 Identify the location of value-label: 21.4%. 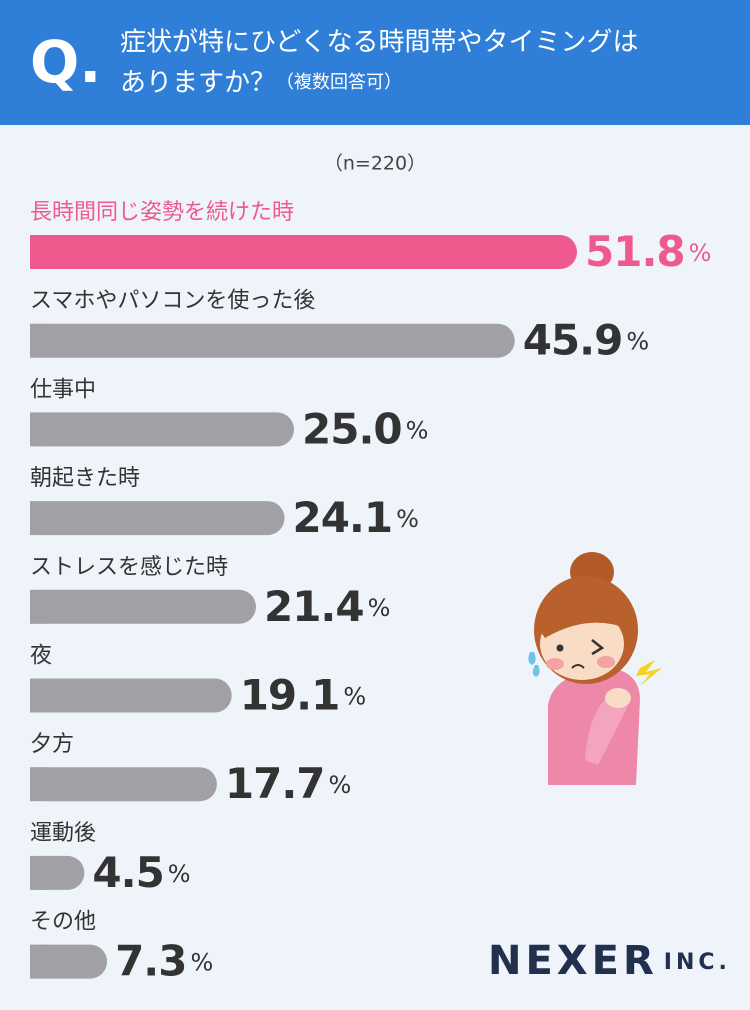
(327, 605).